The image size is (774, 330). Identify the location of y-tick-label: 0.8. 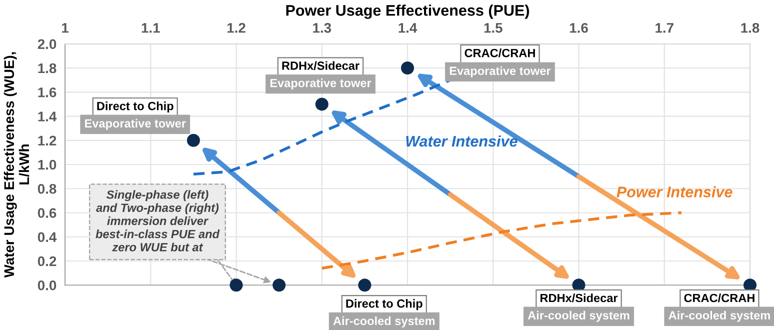
(47, 189).